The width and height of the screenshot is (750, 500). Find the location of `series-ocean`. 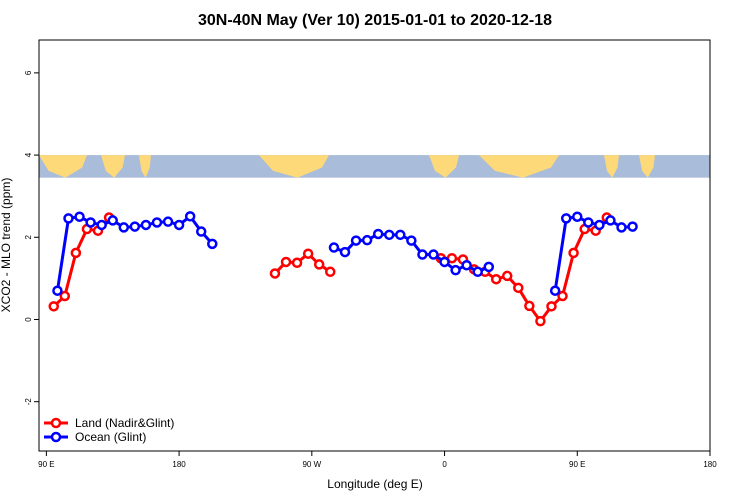

series-ocean is located at coordinates (345, 253).